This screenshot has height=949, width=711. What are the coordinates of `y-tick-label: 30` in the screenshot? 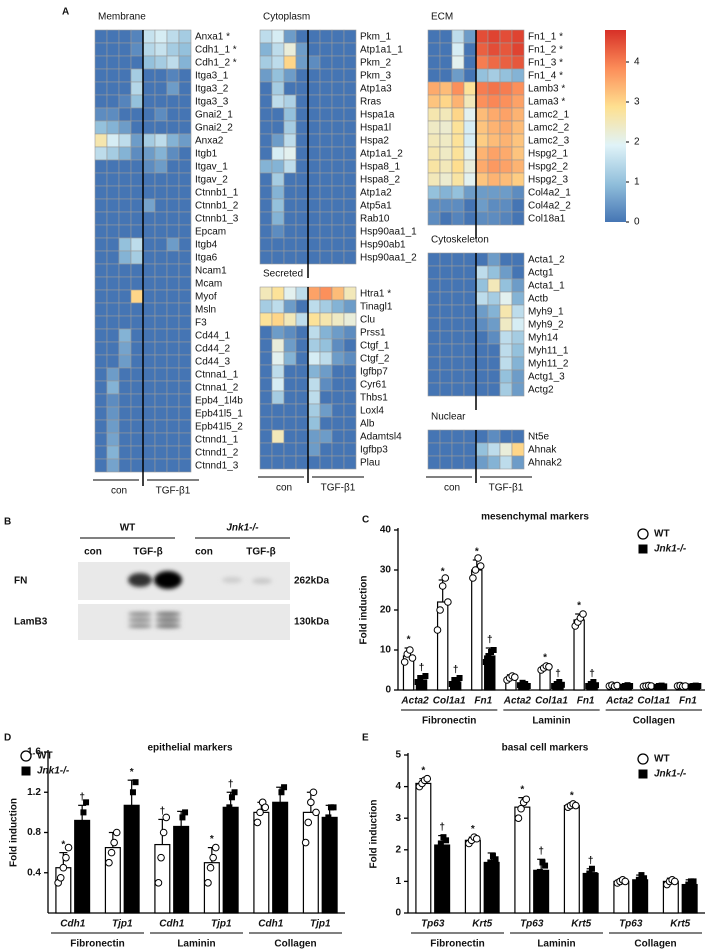 It's located at (386, 570).